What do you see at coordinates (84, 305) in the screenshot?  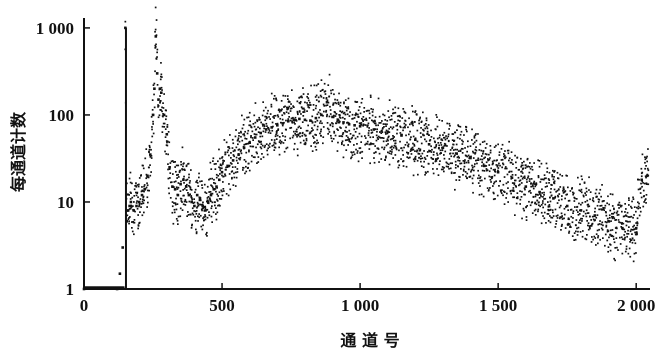 I see `x-tick-label: 0` at bounding box center [84, 305].